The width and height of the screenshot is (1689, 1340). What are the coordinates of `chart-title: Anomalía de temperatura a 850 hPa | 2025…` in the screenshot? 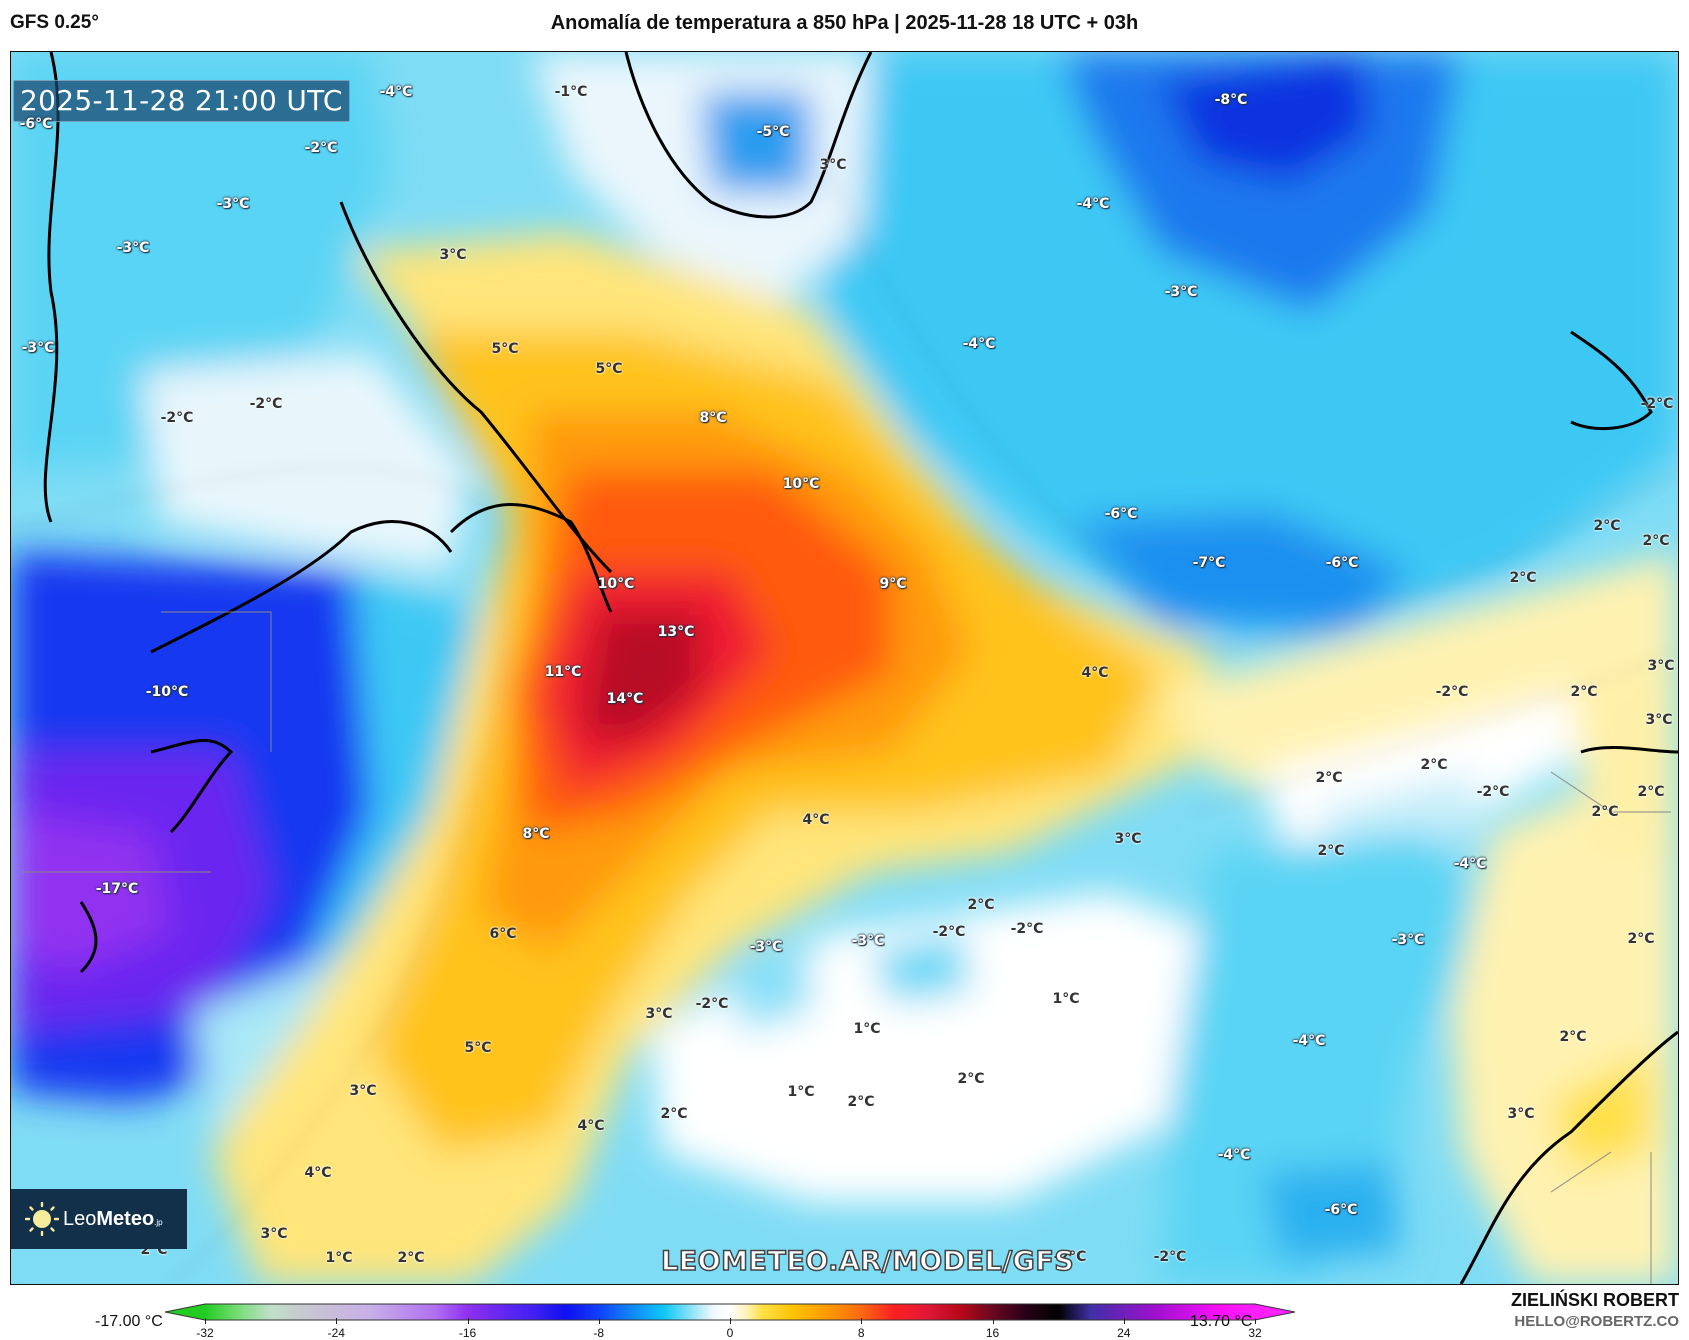 It's located at (844, 23).